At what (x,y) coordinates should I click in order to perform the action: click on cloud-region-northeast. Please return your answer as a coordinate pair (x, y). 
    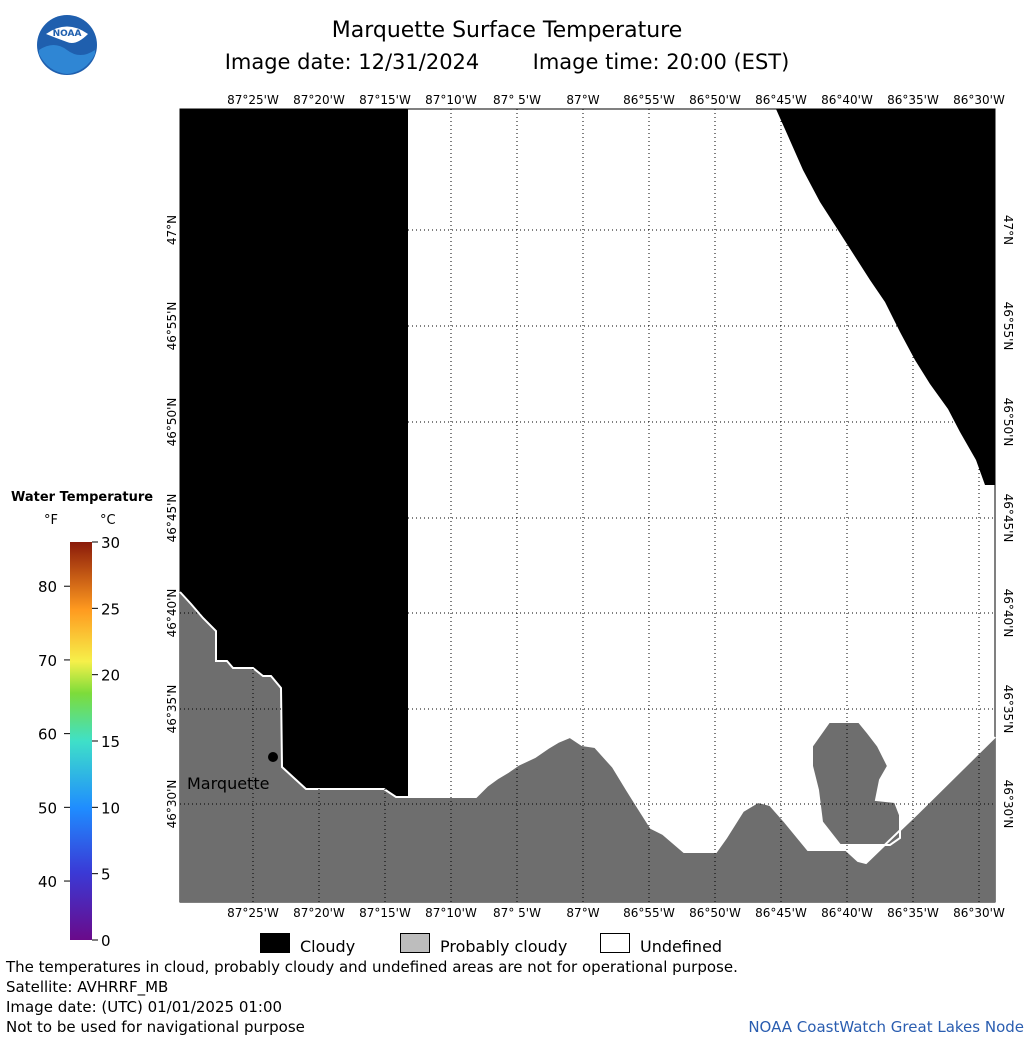
    Looking at the image, I should click on (885, 297).